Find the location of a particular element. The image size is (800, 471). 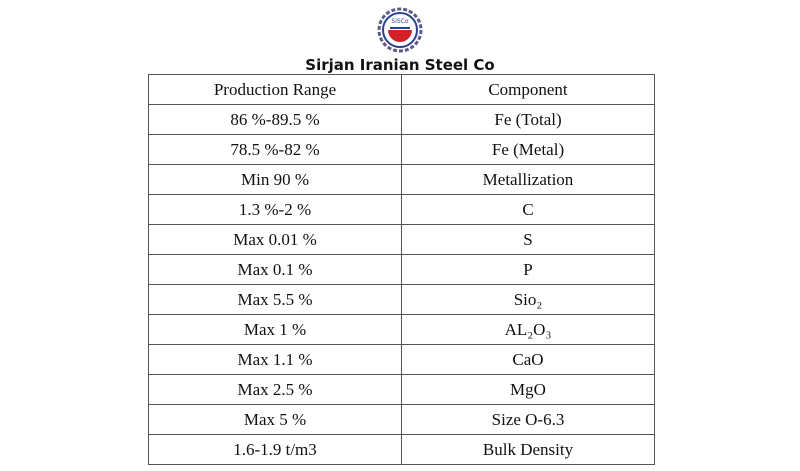

table-cell: S is located at coordinates (528, 239).